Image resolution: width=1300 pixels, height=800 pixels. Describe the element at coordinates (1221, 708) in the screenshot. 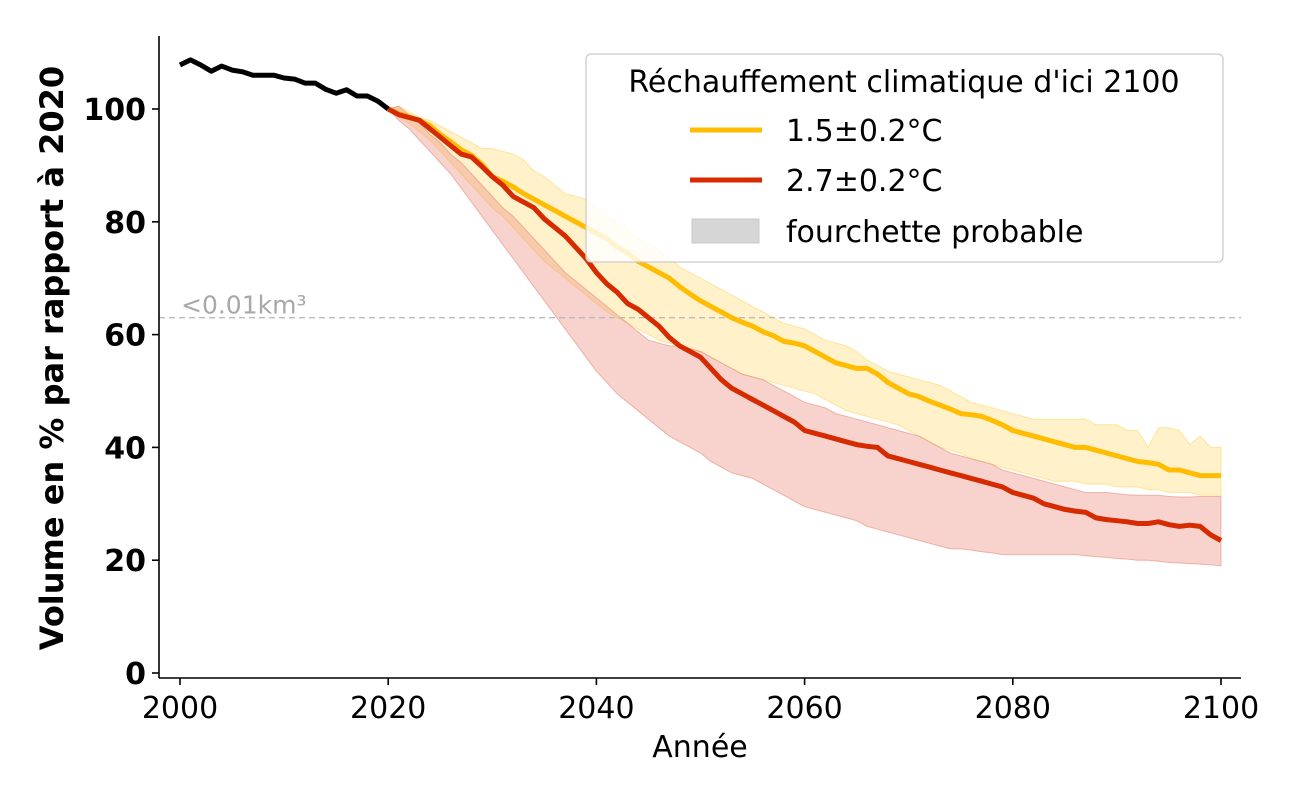

I see `x-tick-label: 2100` at that location.